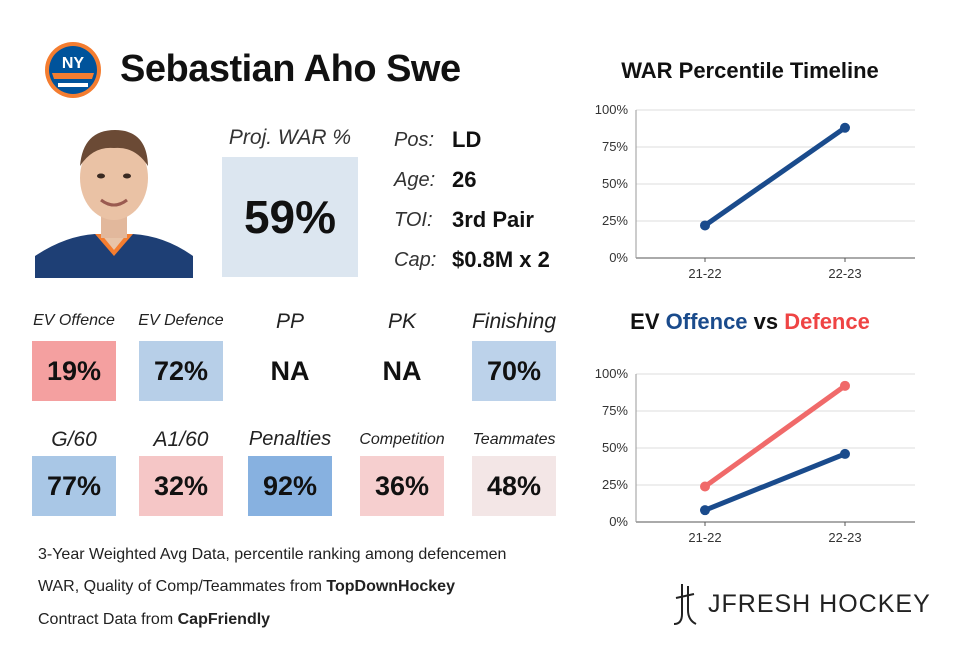 Image resolution: width=960 pixels, height=671 pixels. What do you see at coordinates (501, 259) in the screenshot?
I see `cap-value: $0.8M x 2` at bounding box center [501, 259].